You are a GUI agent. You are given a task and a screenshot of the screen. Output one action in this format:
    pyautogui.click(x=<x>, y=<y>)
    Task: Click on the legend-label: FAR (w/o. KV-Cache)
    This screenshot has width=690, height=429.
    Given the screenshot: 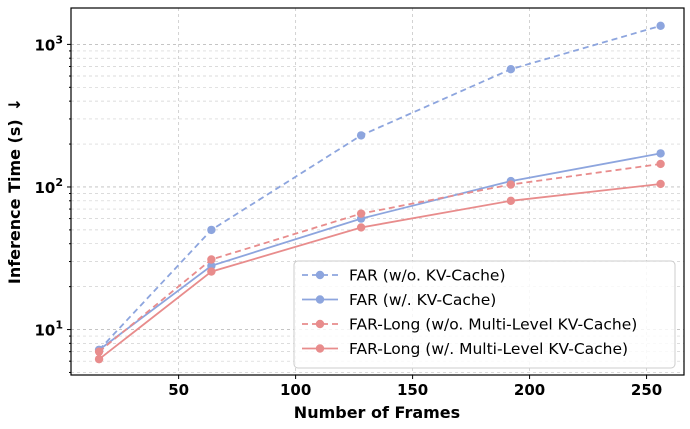 What is the action you would take?
    pyautogui.click(x=427, y=276)
    